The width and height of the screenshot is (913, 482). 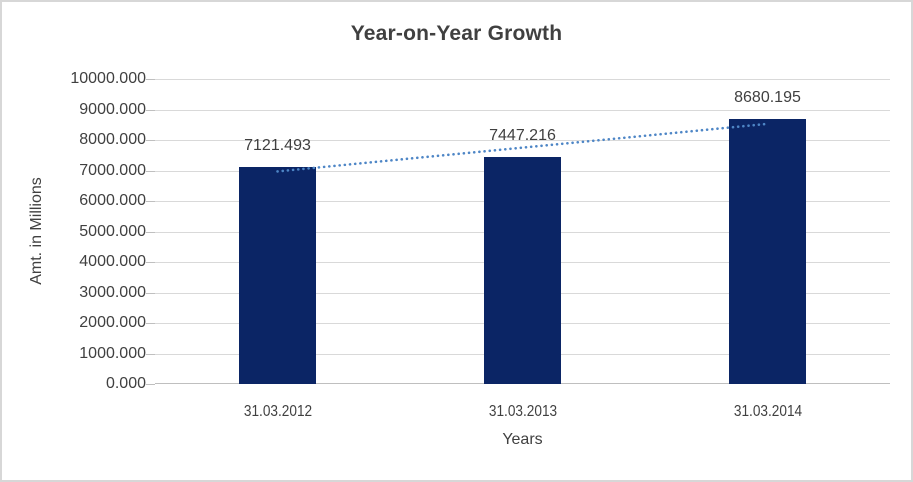 What do you see at coordinates (767, 98) in the screenshot?
I see `bar-value-label: 8680.195` at bounding box center [767, 98].